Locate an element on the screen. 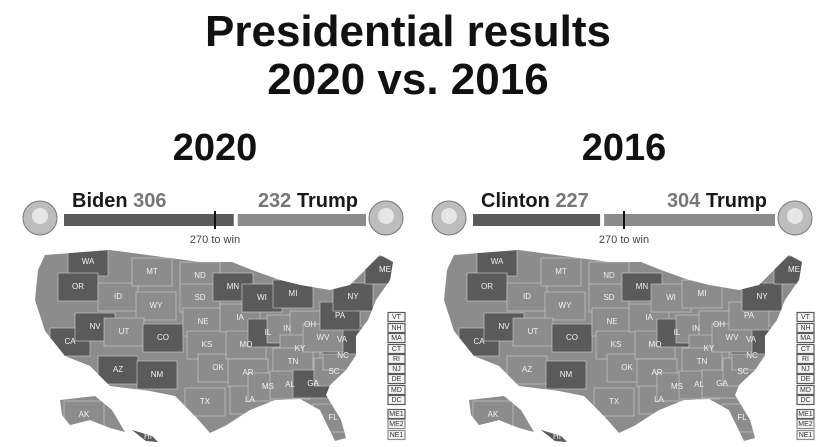  state-label: KS is located at coordinates (616, 344).